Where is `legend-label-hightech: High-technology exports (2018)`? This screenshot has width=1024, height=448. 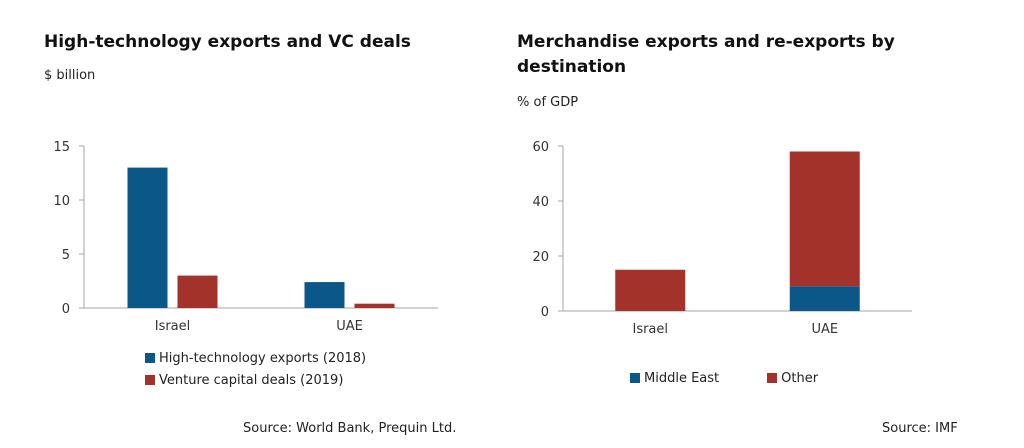 legend-label-hightech: High-technology exports (2018) is located at coordinates (263, 358).